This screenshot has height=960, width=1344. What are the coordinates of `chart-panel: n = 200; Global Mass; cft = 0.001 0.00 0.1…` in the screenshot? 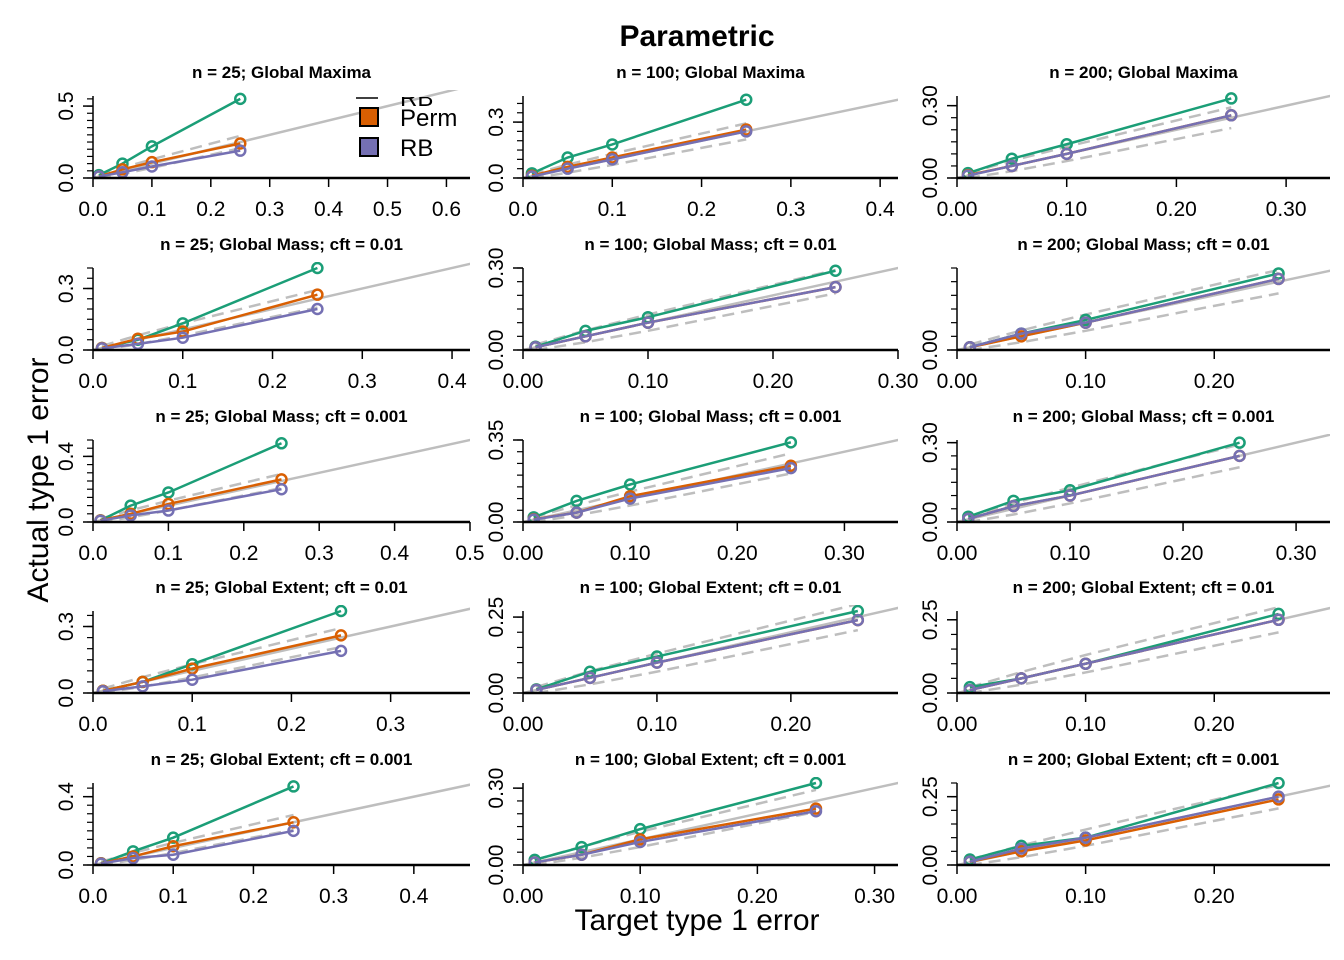 It's located at (1124, 486).